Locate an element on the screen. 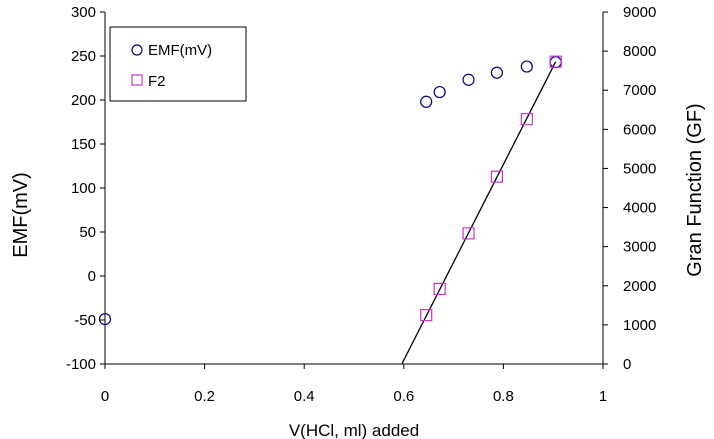 This screenshot has width=714, height=439. y-tick-label: 200 is located at coordinates (83, 100).